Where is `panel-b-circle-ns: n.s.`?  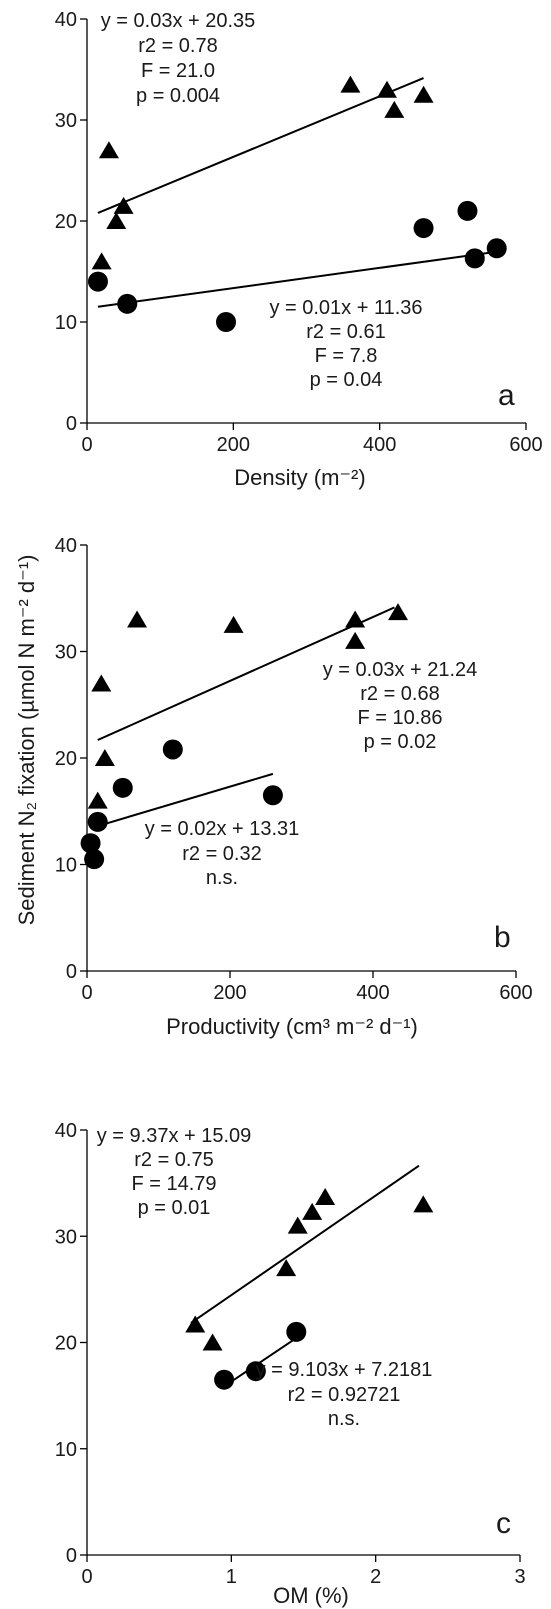 panel-b-circle-ns: n.s. is located at coordinates (222, 878).